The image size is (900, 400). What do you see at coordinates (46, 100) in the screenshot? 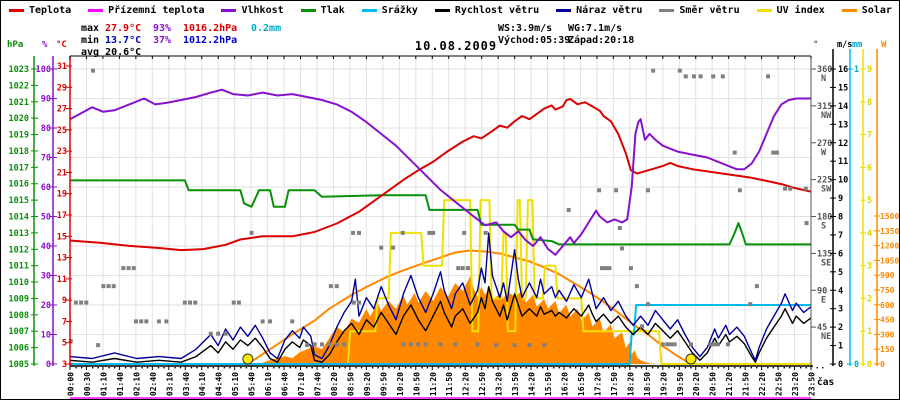
I see `axis-label: 90` at bounding box center [46, 100].